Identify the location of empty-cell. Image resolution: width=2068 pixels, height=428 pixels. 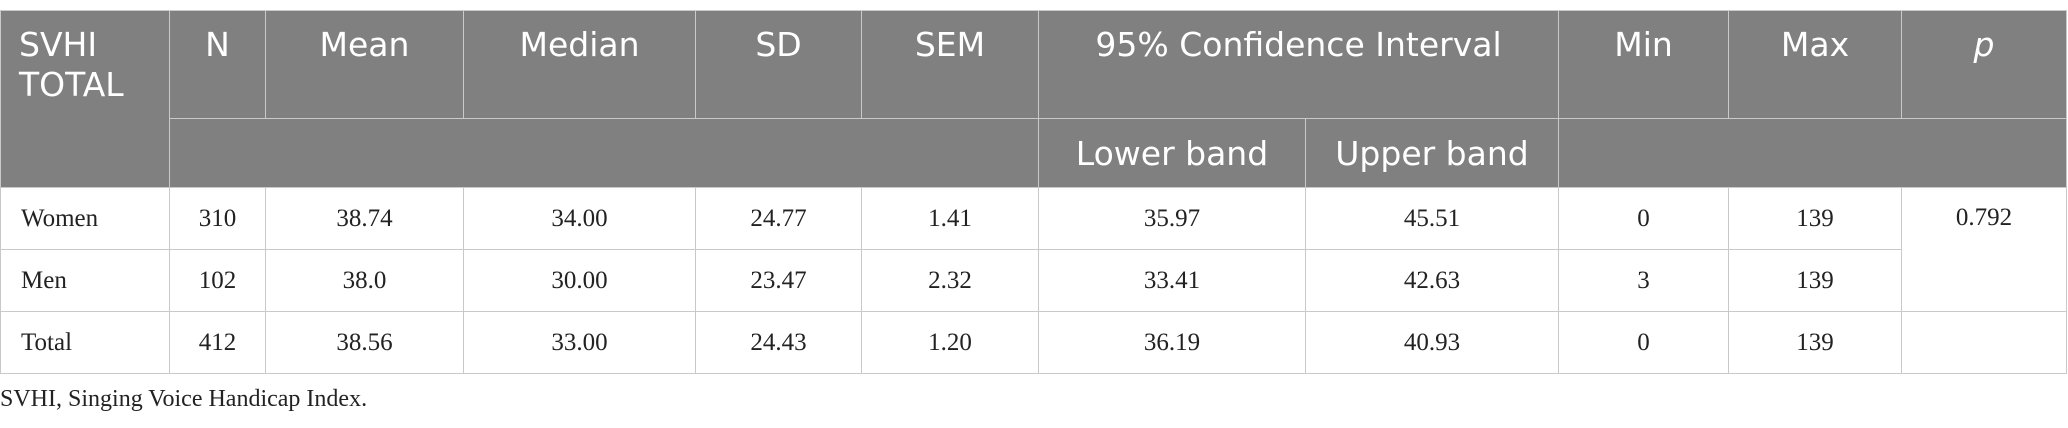
(1984, 342).